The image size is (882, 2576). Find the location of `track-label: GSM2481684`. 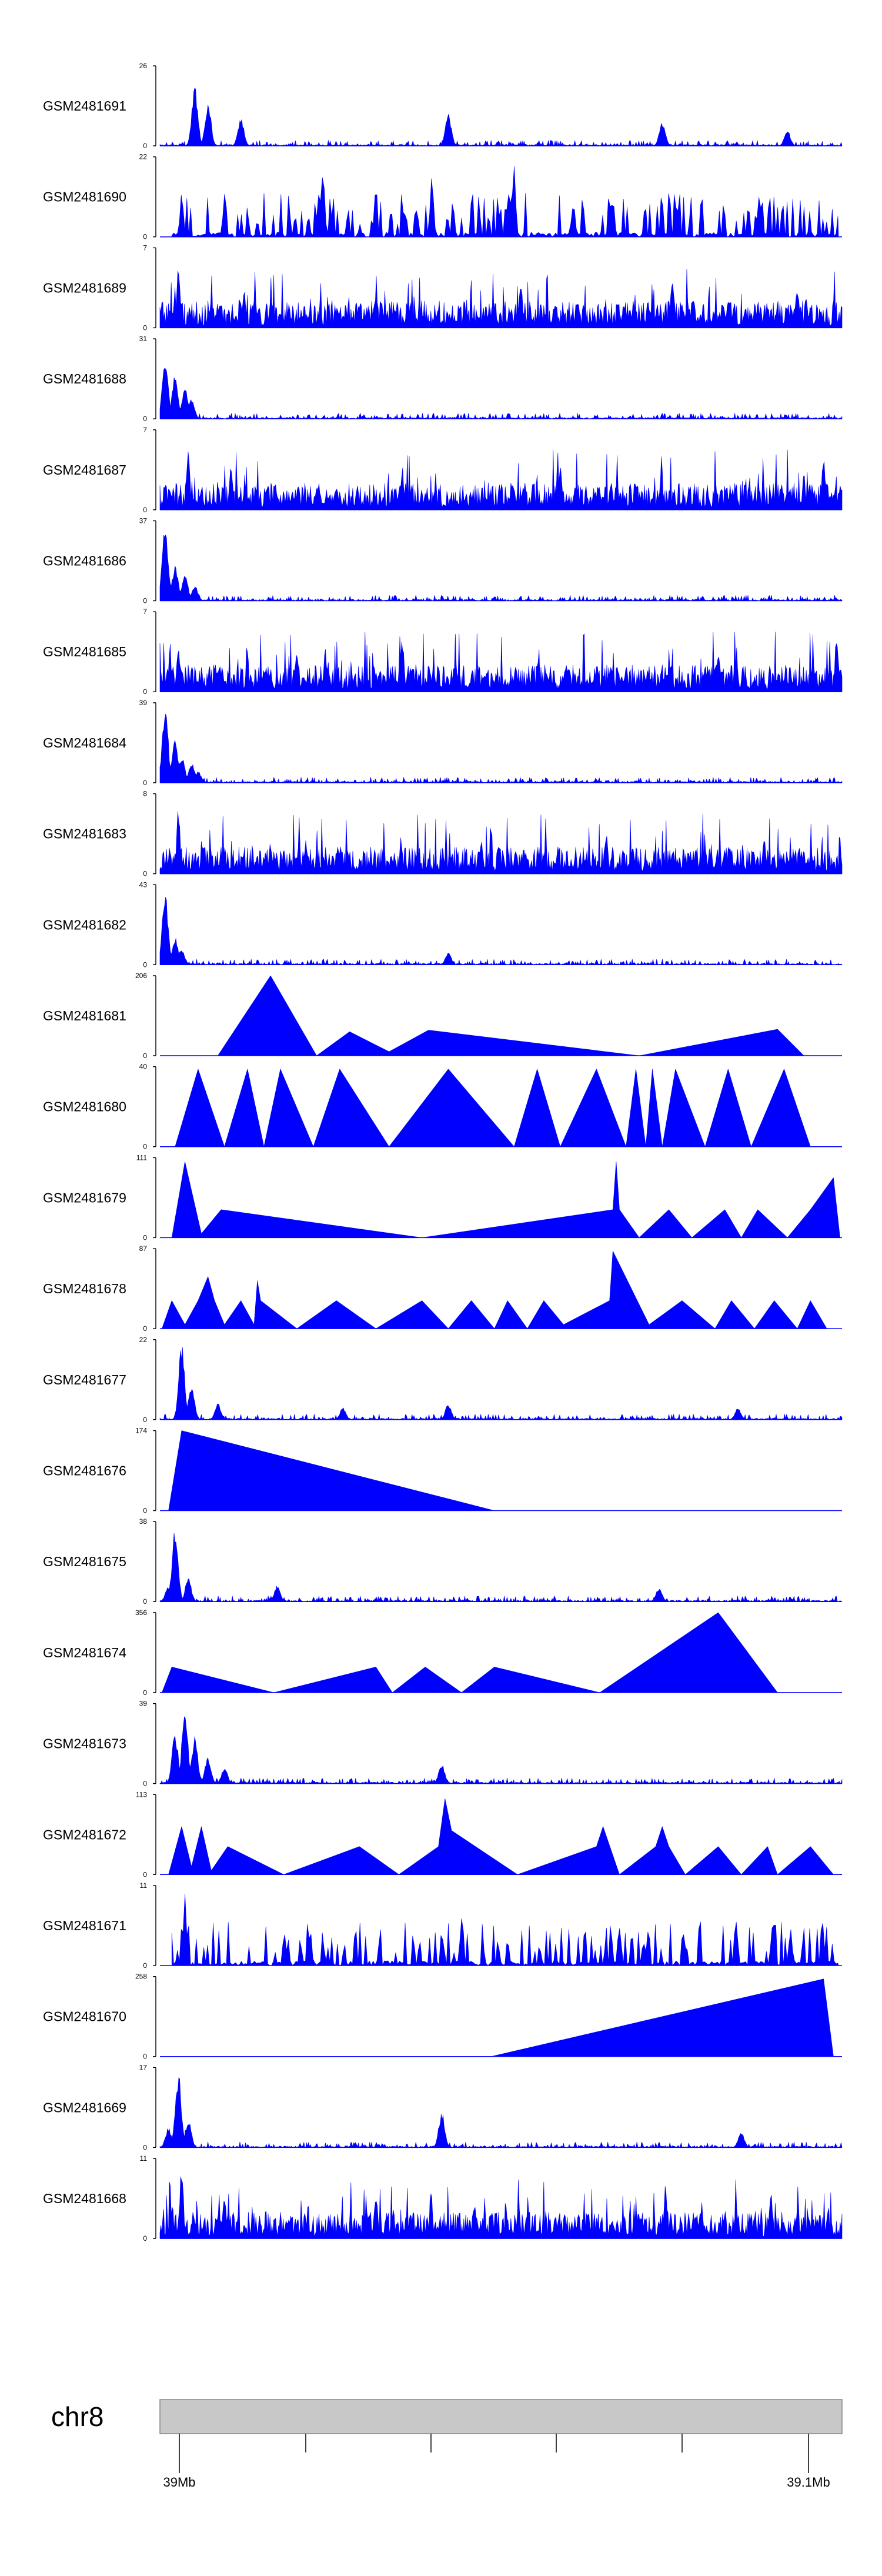

track-label: GSM2481684 is located at coordinates (84, 742).